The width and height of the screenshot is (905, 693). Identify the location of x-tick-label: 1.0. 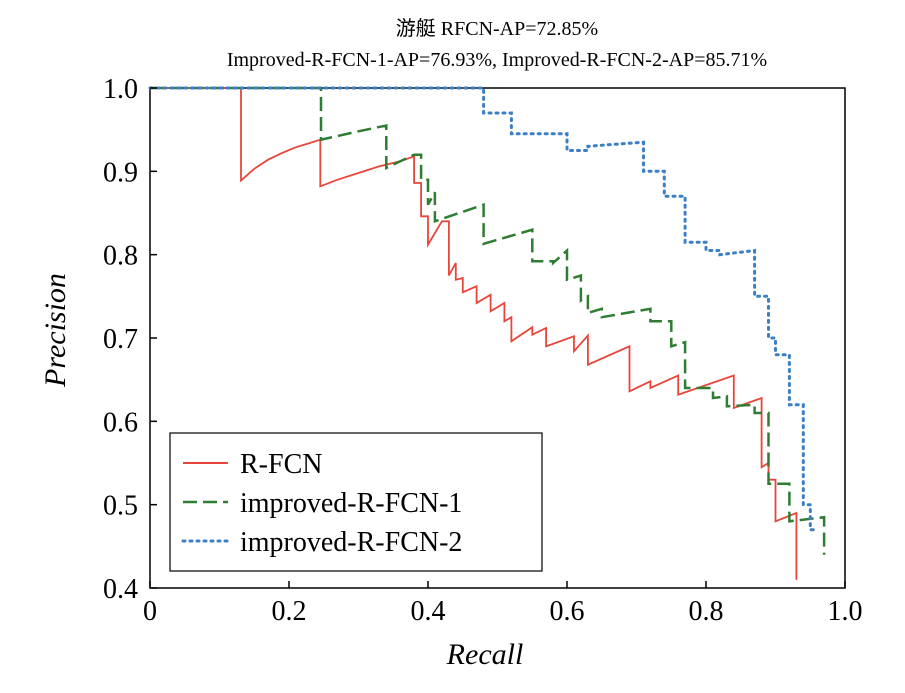
(845, 611).